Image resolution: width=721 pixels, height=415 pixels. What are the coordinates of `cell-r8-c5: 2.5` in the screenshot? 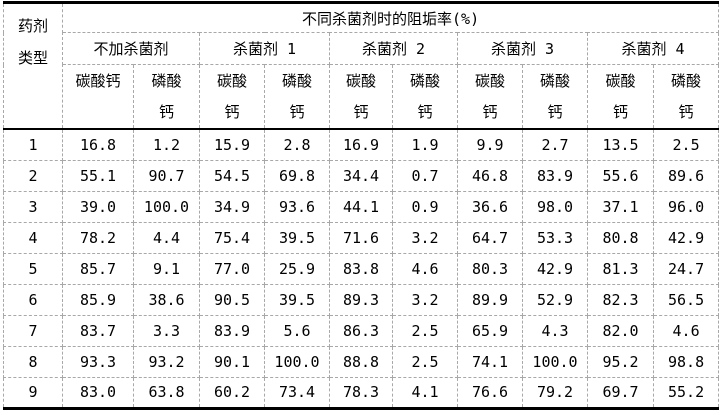 It's located at (425, 361).